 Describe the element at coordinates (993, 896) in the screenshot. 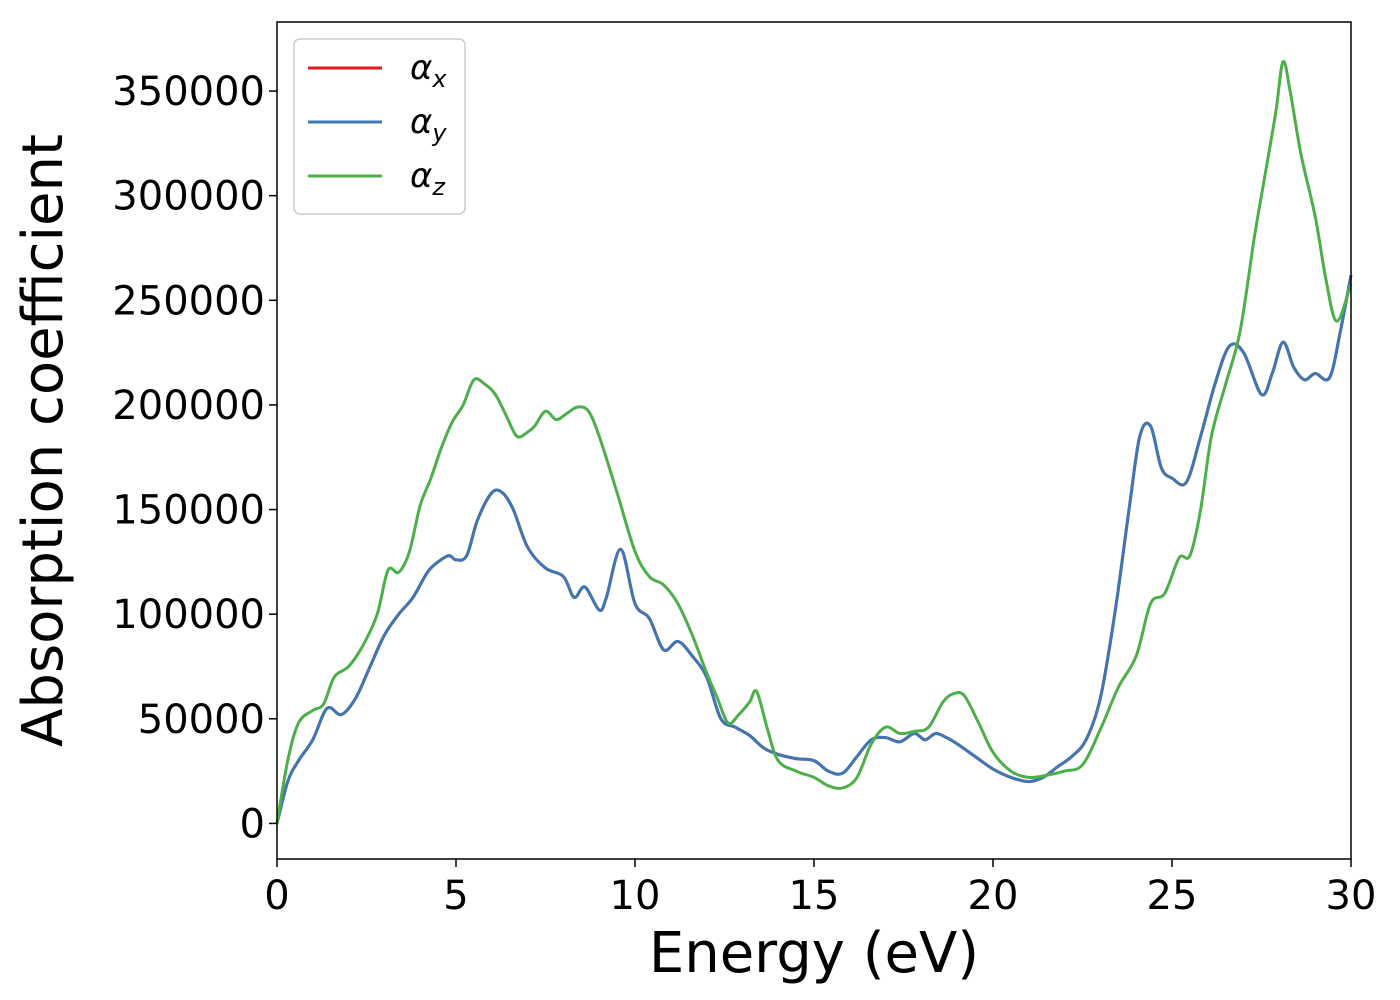

I see `x-tick-label-20: 20` at that location.